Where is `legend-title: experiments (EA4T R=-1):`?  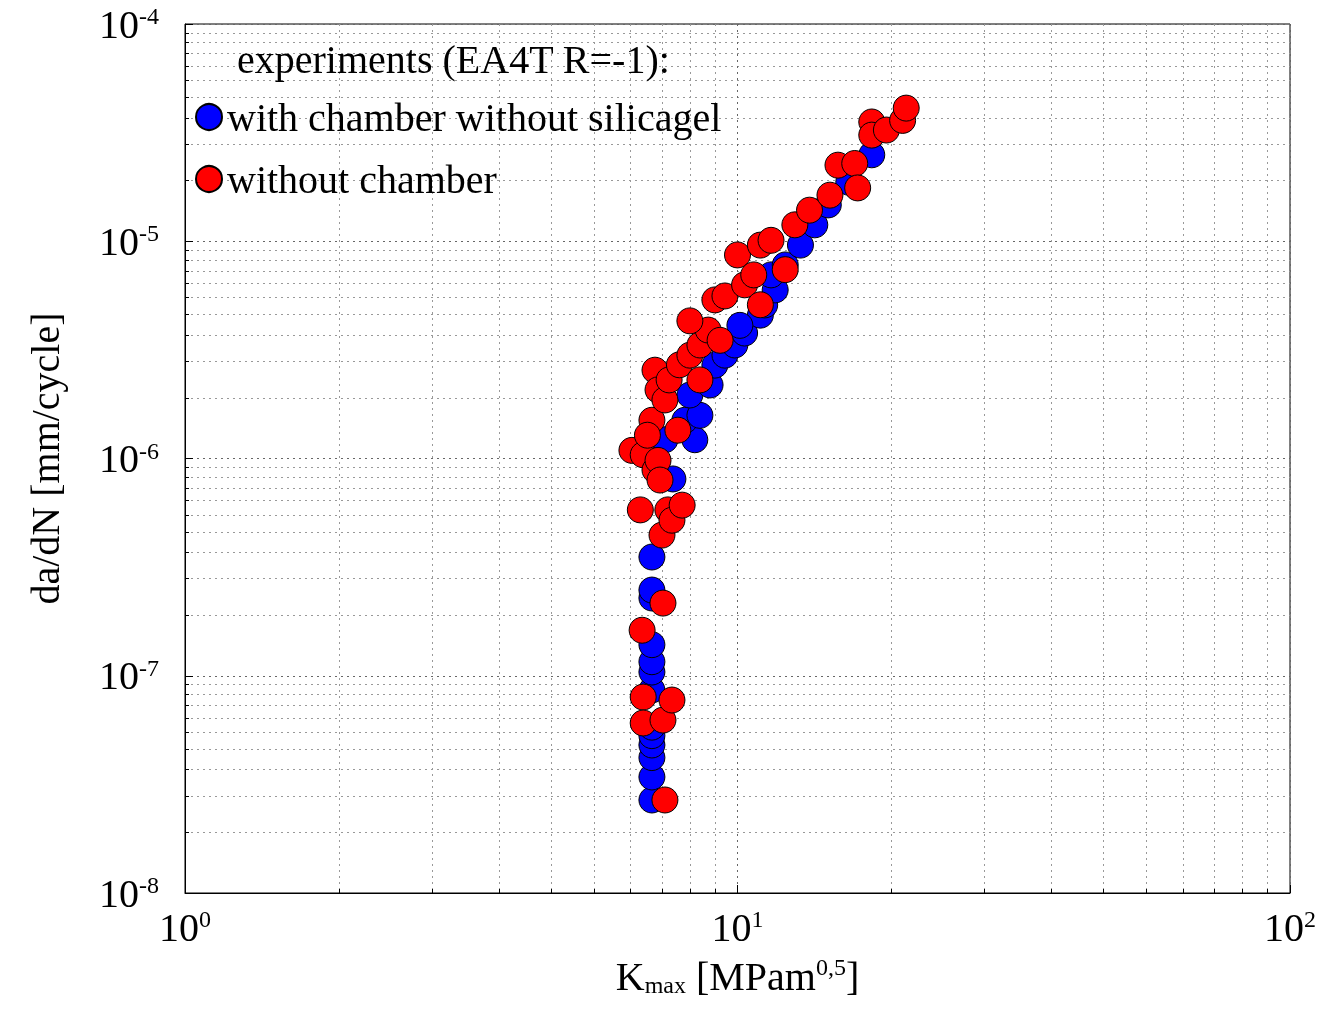
legend-title: experiments (EA4T R=-1): is located at coordinates (453, 59).